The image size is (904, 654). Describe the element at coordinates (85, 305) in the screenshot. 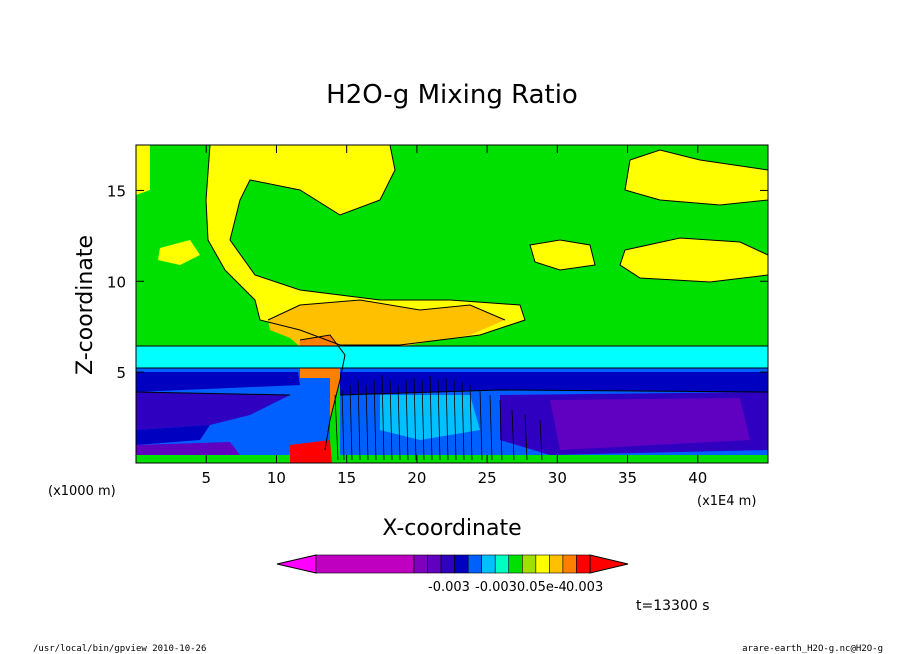

I see `y-axis-label: Z-coordinate` at that location.